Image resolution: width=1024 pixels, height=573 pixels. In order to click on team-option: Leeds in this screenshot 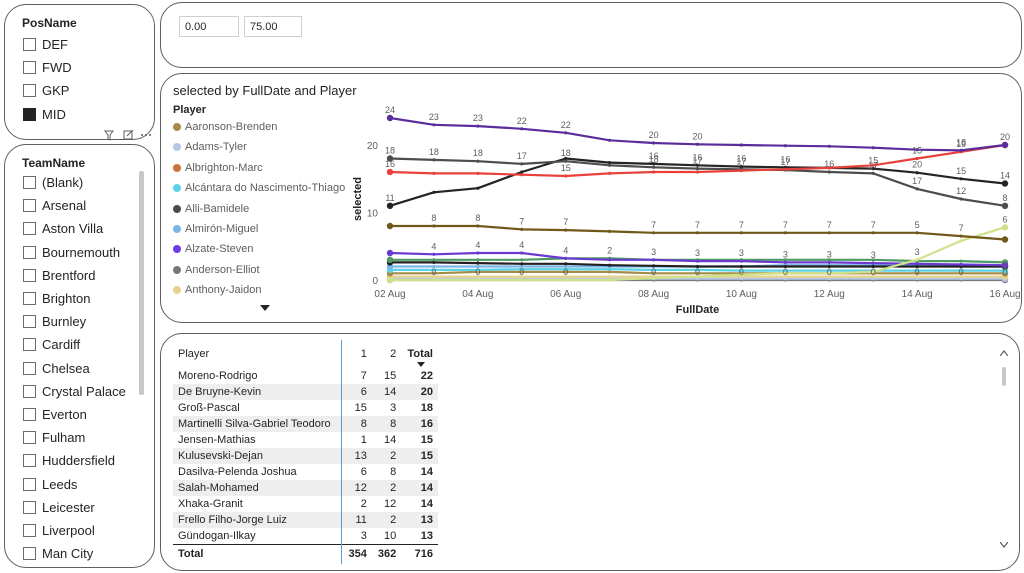, I will do `click(74, 483)`.